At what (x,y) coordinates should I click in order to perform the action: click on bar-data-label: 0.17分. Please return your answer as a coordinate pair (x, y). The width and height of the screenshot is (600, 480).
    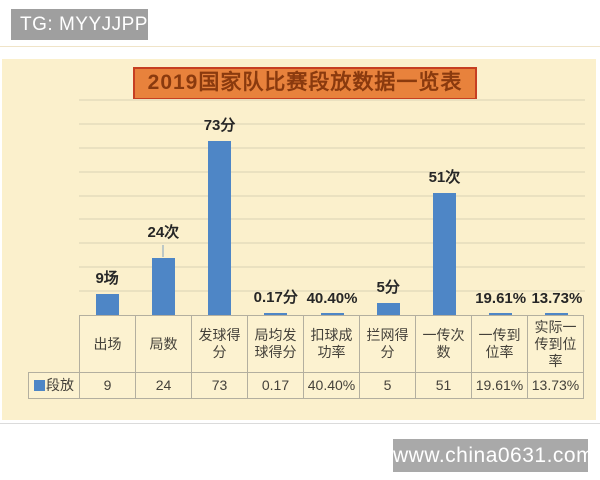
    Looking at the image, I should click on (275, 297).